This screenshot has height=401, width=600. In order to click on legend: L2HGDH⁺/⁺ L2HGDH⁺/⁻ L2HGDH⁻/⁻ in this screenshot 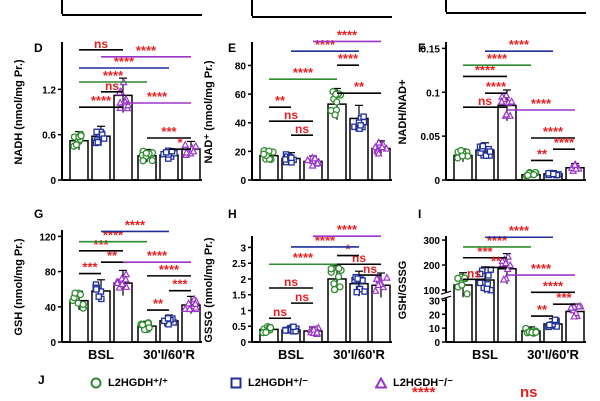, I will do `click(300, 385)`.